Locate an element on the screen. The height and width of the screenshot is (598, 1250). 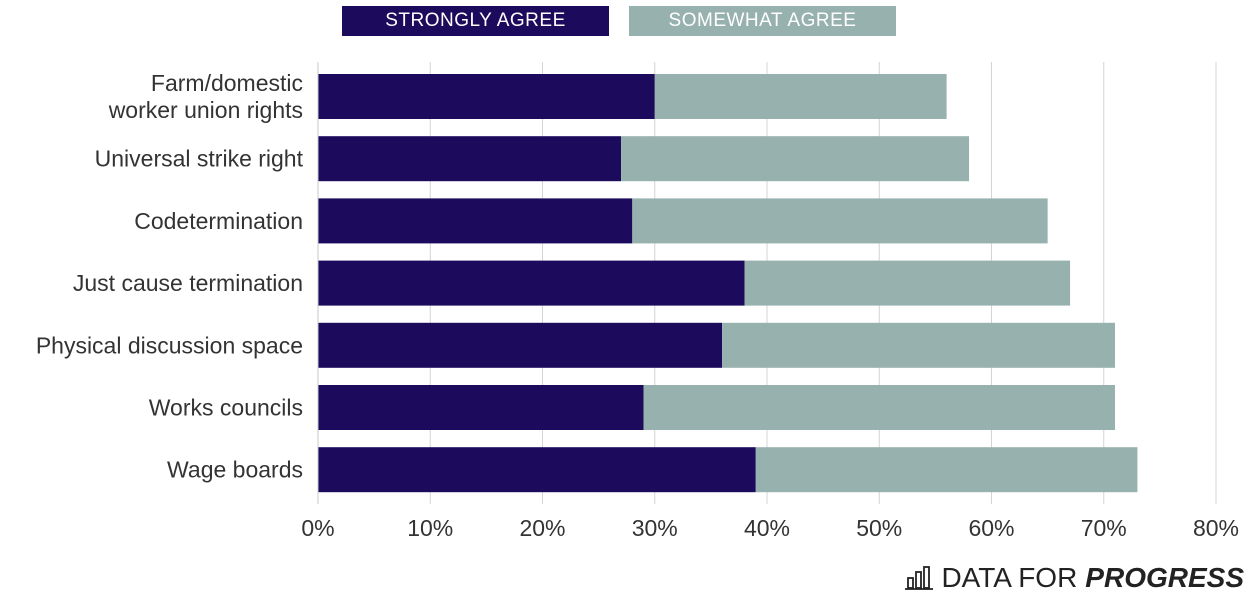
category-label: Wage boards is located at coordinates (235, 470).